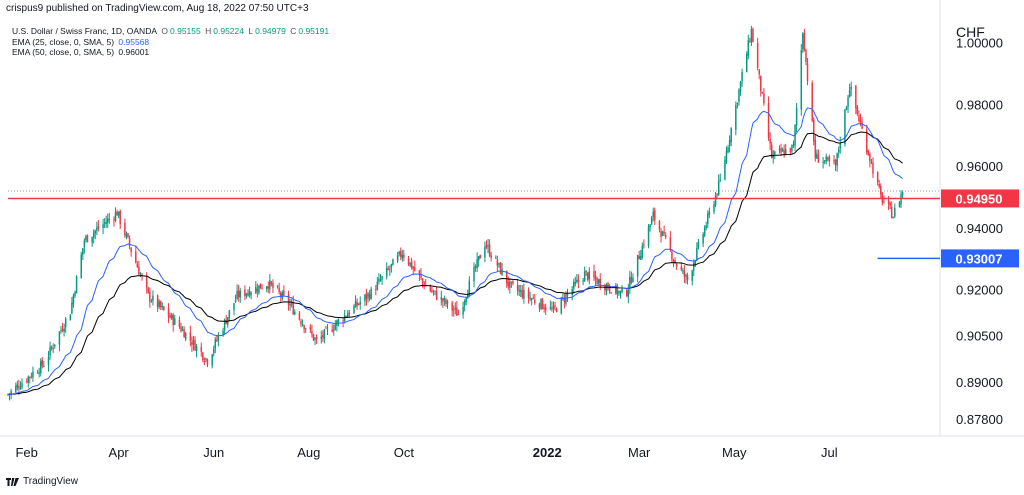 The image size is (1024, 495). I want to click on x-tick-label: Feb, so click(26, 452).